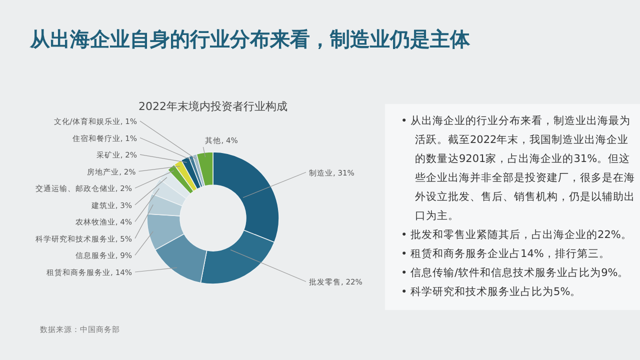 The width and height of the screenshot is (640, 360). I want to click on text: • 从出海企业的行业分布来看，制造业出海最为活跃。截至2022年末，我国制造业出海企业的数量达9201家，占出海企业的31%。但这些企业出海并非全部是投资建厂，很多是在海外设立批发、售后、销售机构，仍是以辅助出口为主。, so click(518, 169).